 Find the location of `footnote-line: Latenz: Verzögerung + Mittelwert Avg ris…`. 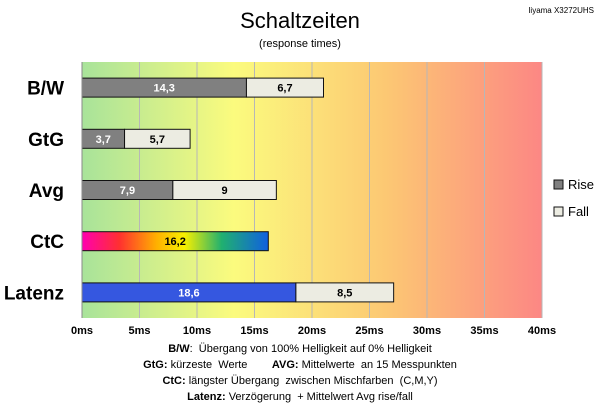

footnote-line: Latenz: Verzögerung + Mittelwert Avg ris… is located at coordinates (300, 397).